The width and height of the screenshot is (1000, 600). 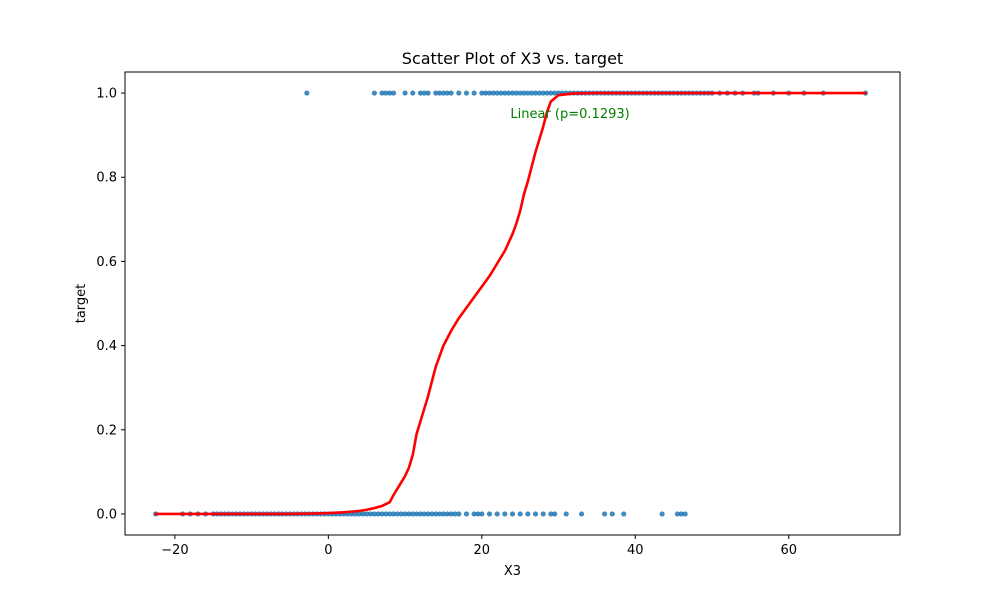 What do you see at coordinates (106, 94) in the screenshot?
I see `y-tick-label-5: 1.0` at bounding box center [106, 94].